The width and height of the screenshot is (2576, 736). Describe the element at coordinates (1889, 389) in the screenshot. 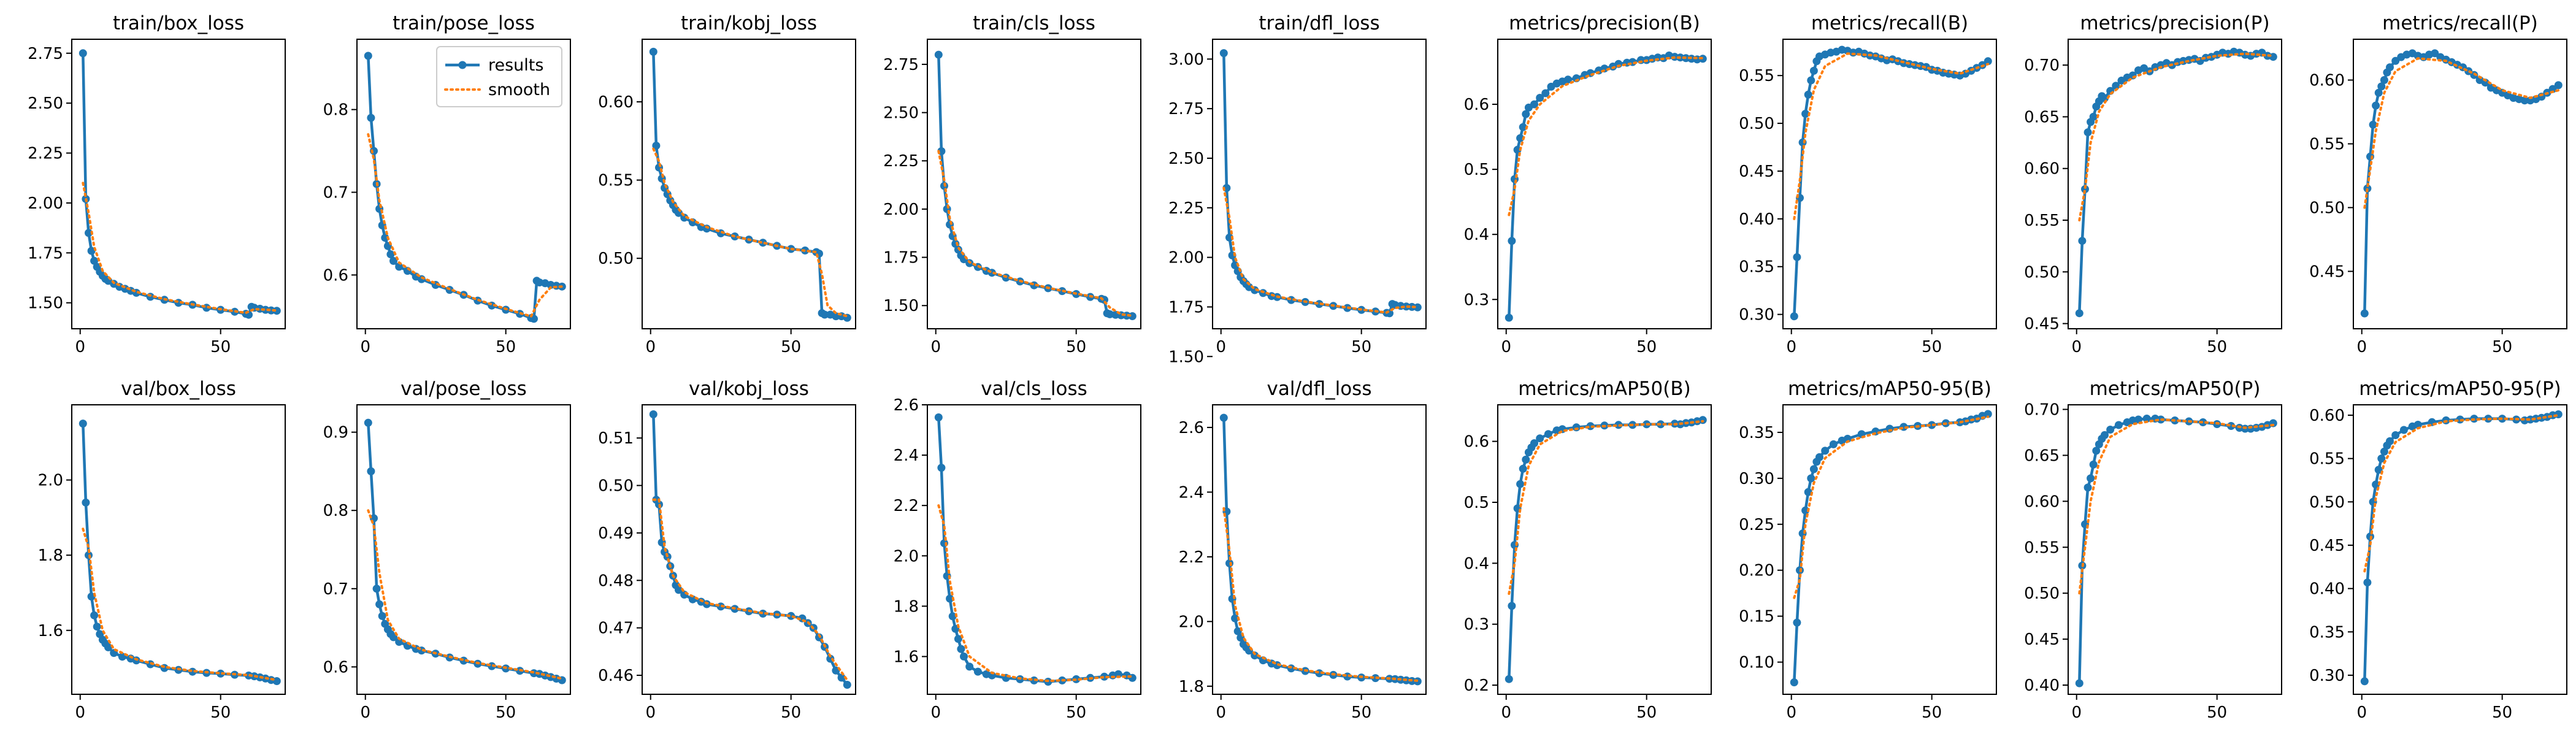

I see `panel-title: metrics/mAP50-95(B)` at that location.